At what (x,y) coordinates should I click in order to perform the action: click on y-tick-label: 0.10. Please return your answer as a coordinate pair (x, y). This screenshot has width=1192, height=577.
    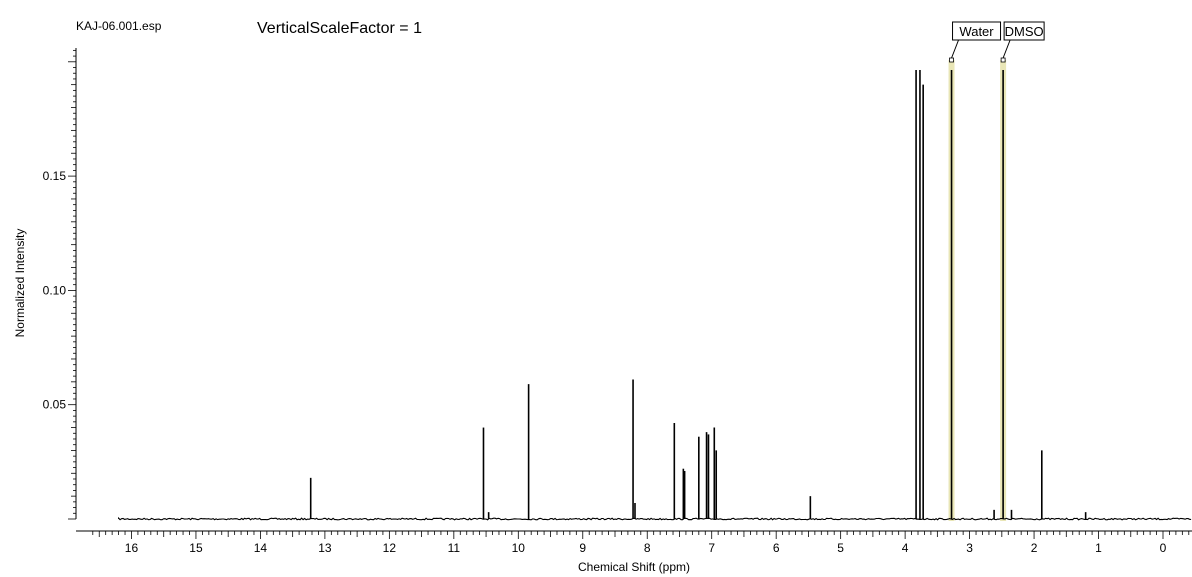
    Looking at the image, I should click on (55, 290).